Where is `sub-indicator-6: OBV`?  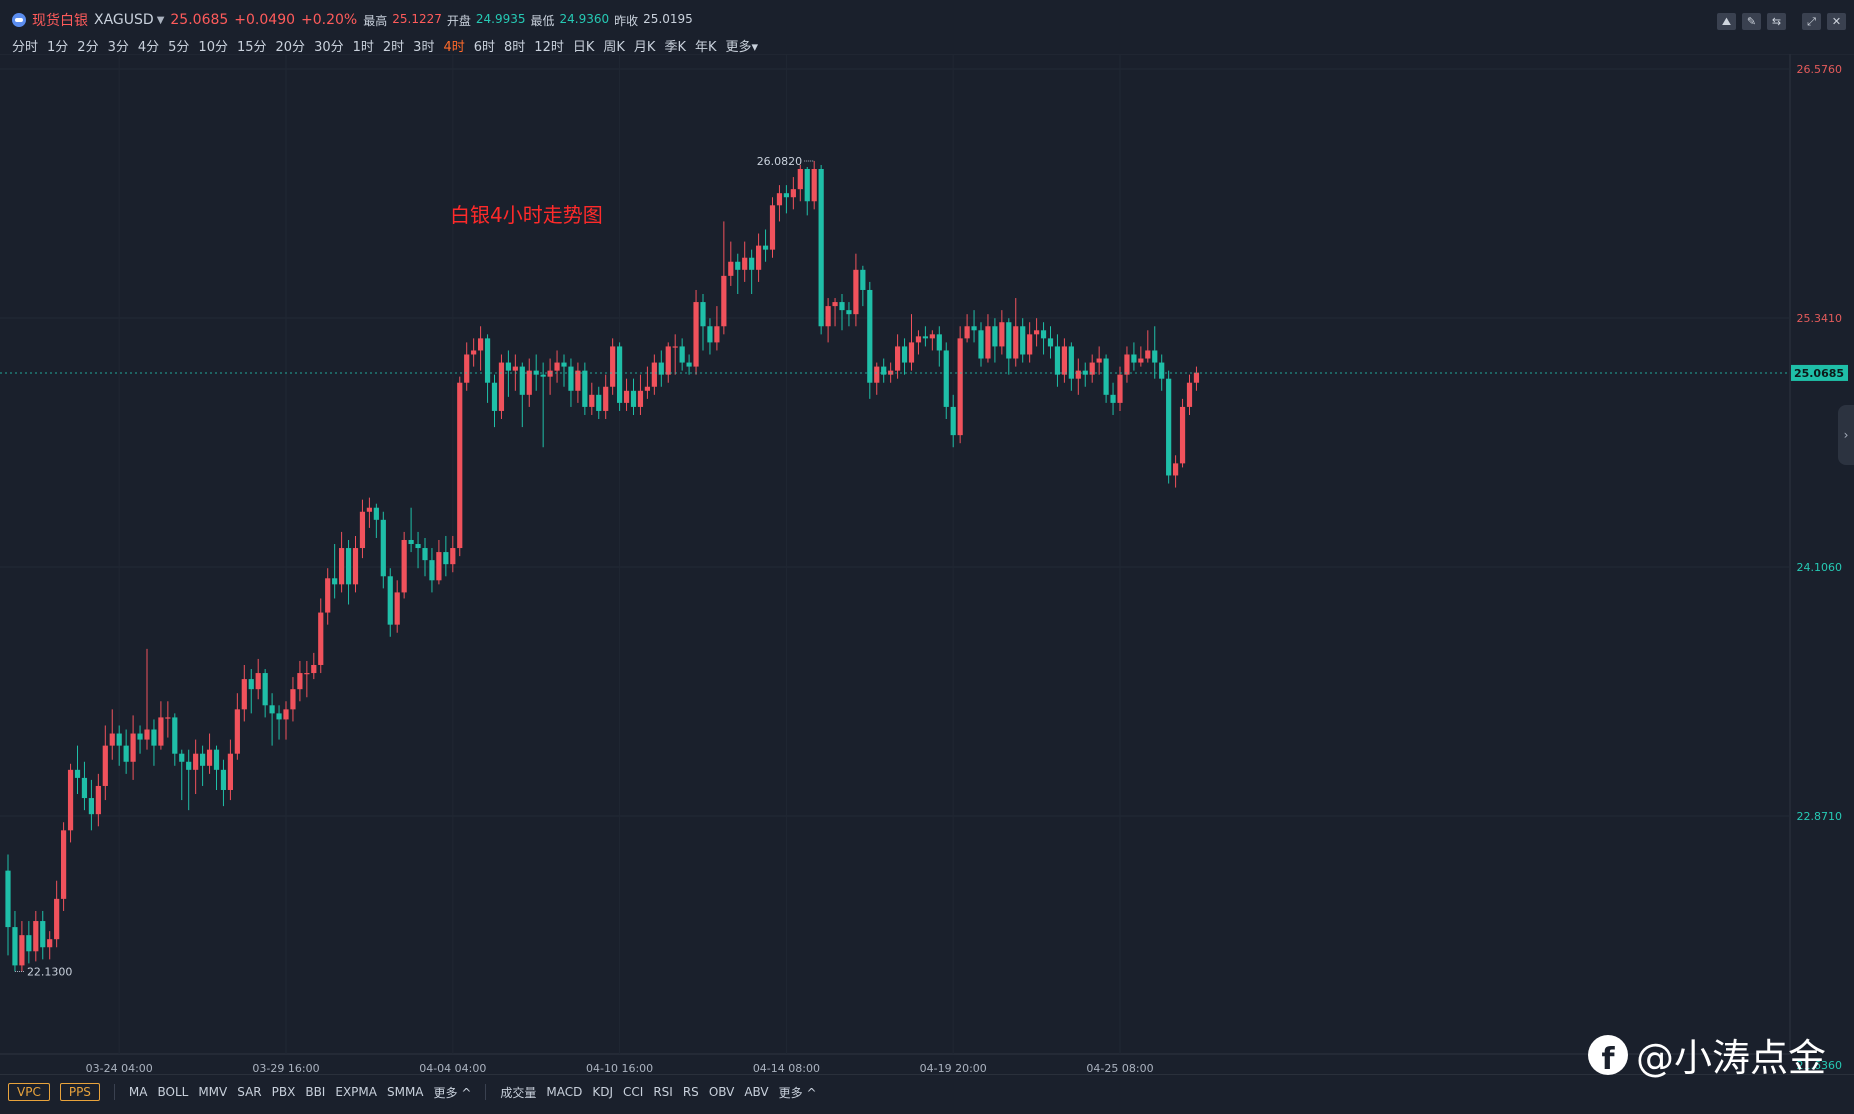 sub-indicator-6: OBV is located at coordinates (721, 1092).